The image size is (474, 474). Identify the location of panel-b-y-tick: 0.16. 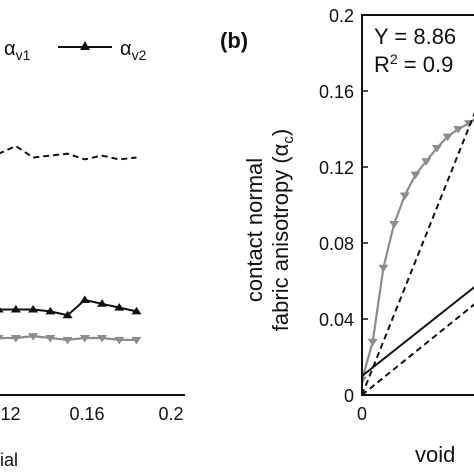
(336, 92).